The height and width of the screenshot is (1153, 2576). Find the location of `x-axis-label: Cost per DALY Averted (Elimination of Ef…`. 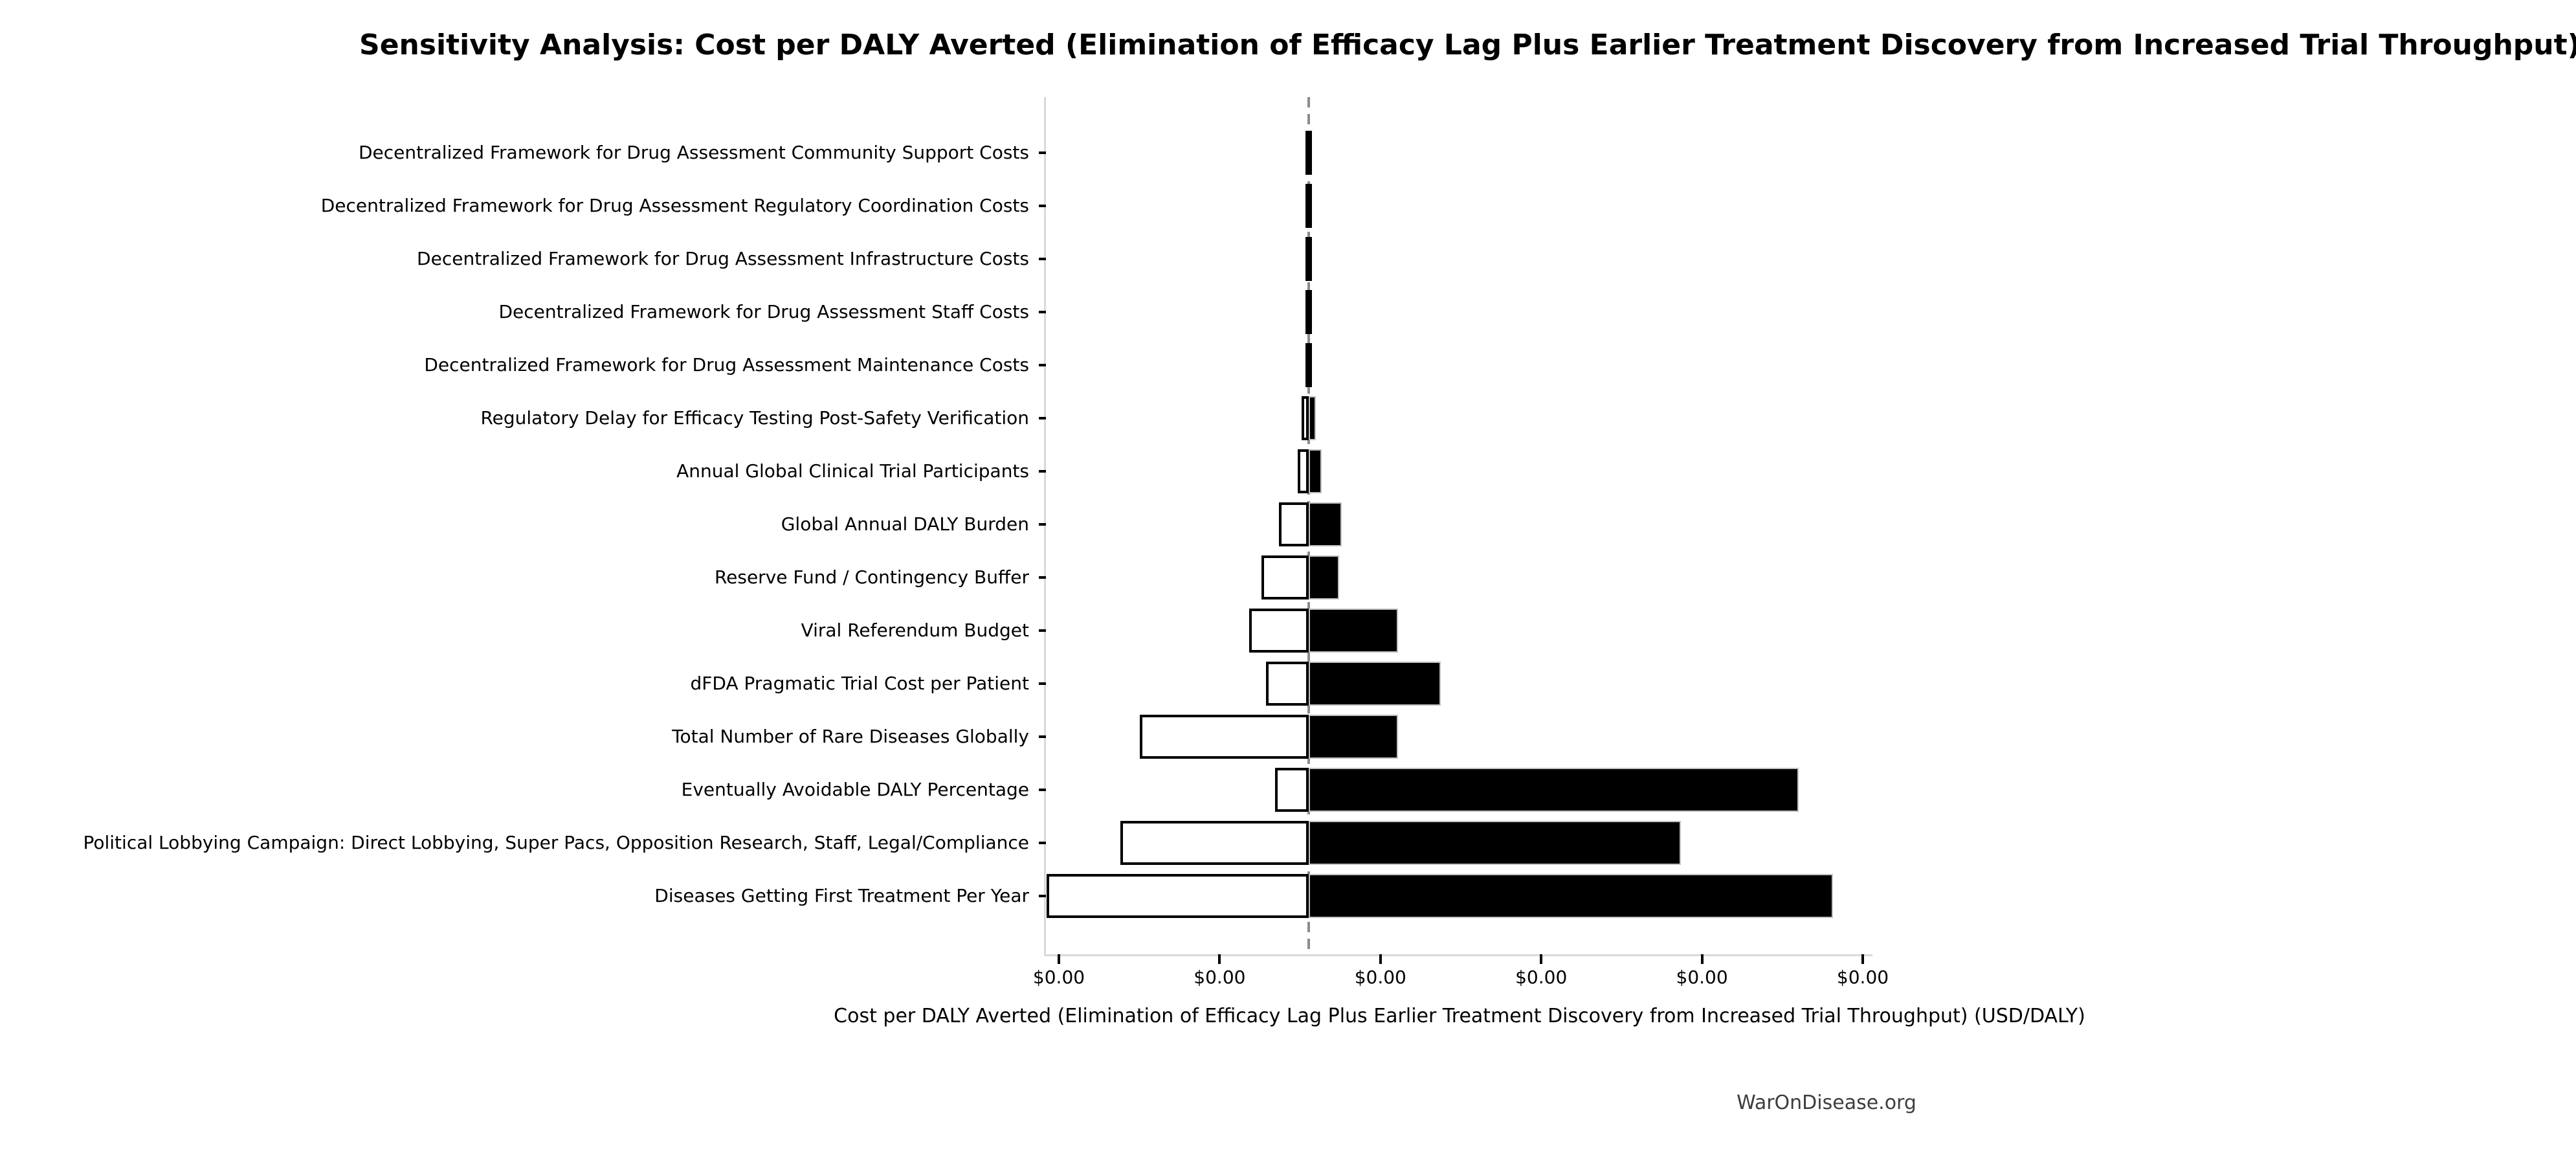

x-axis-label: Cost per DALY Averted (Elimination of Ef… is located at coordinates (1459, 1016).